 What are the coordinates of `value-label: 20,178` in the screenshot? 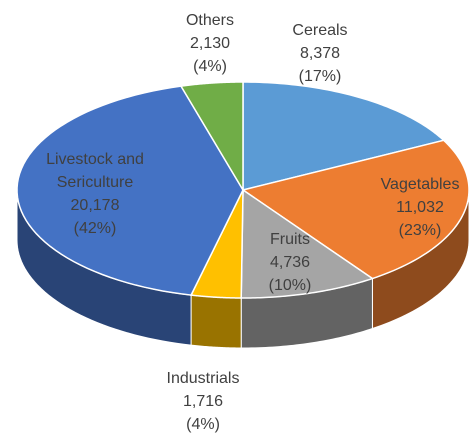 It's located at (95, 205).